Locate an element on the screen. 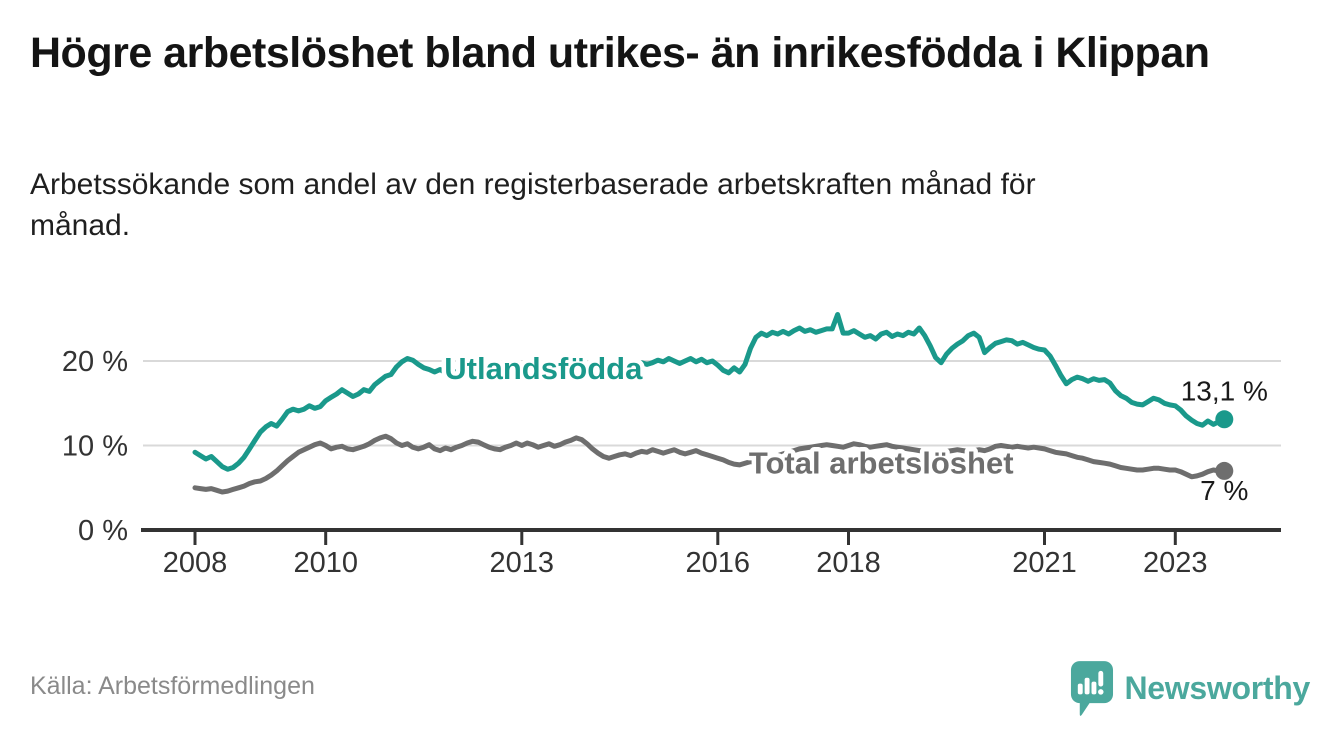  y-tick-label-20: 20 % is located at coordinates (95, 362).